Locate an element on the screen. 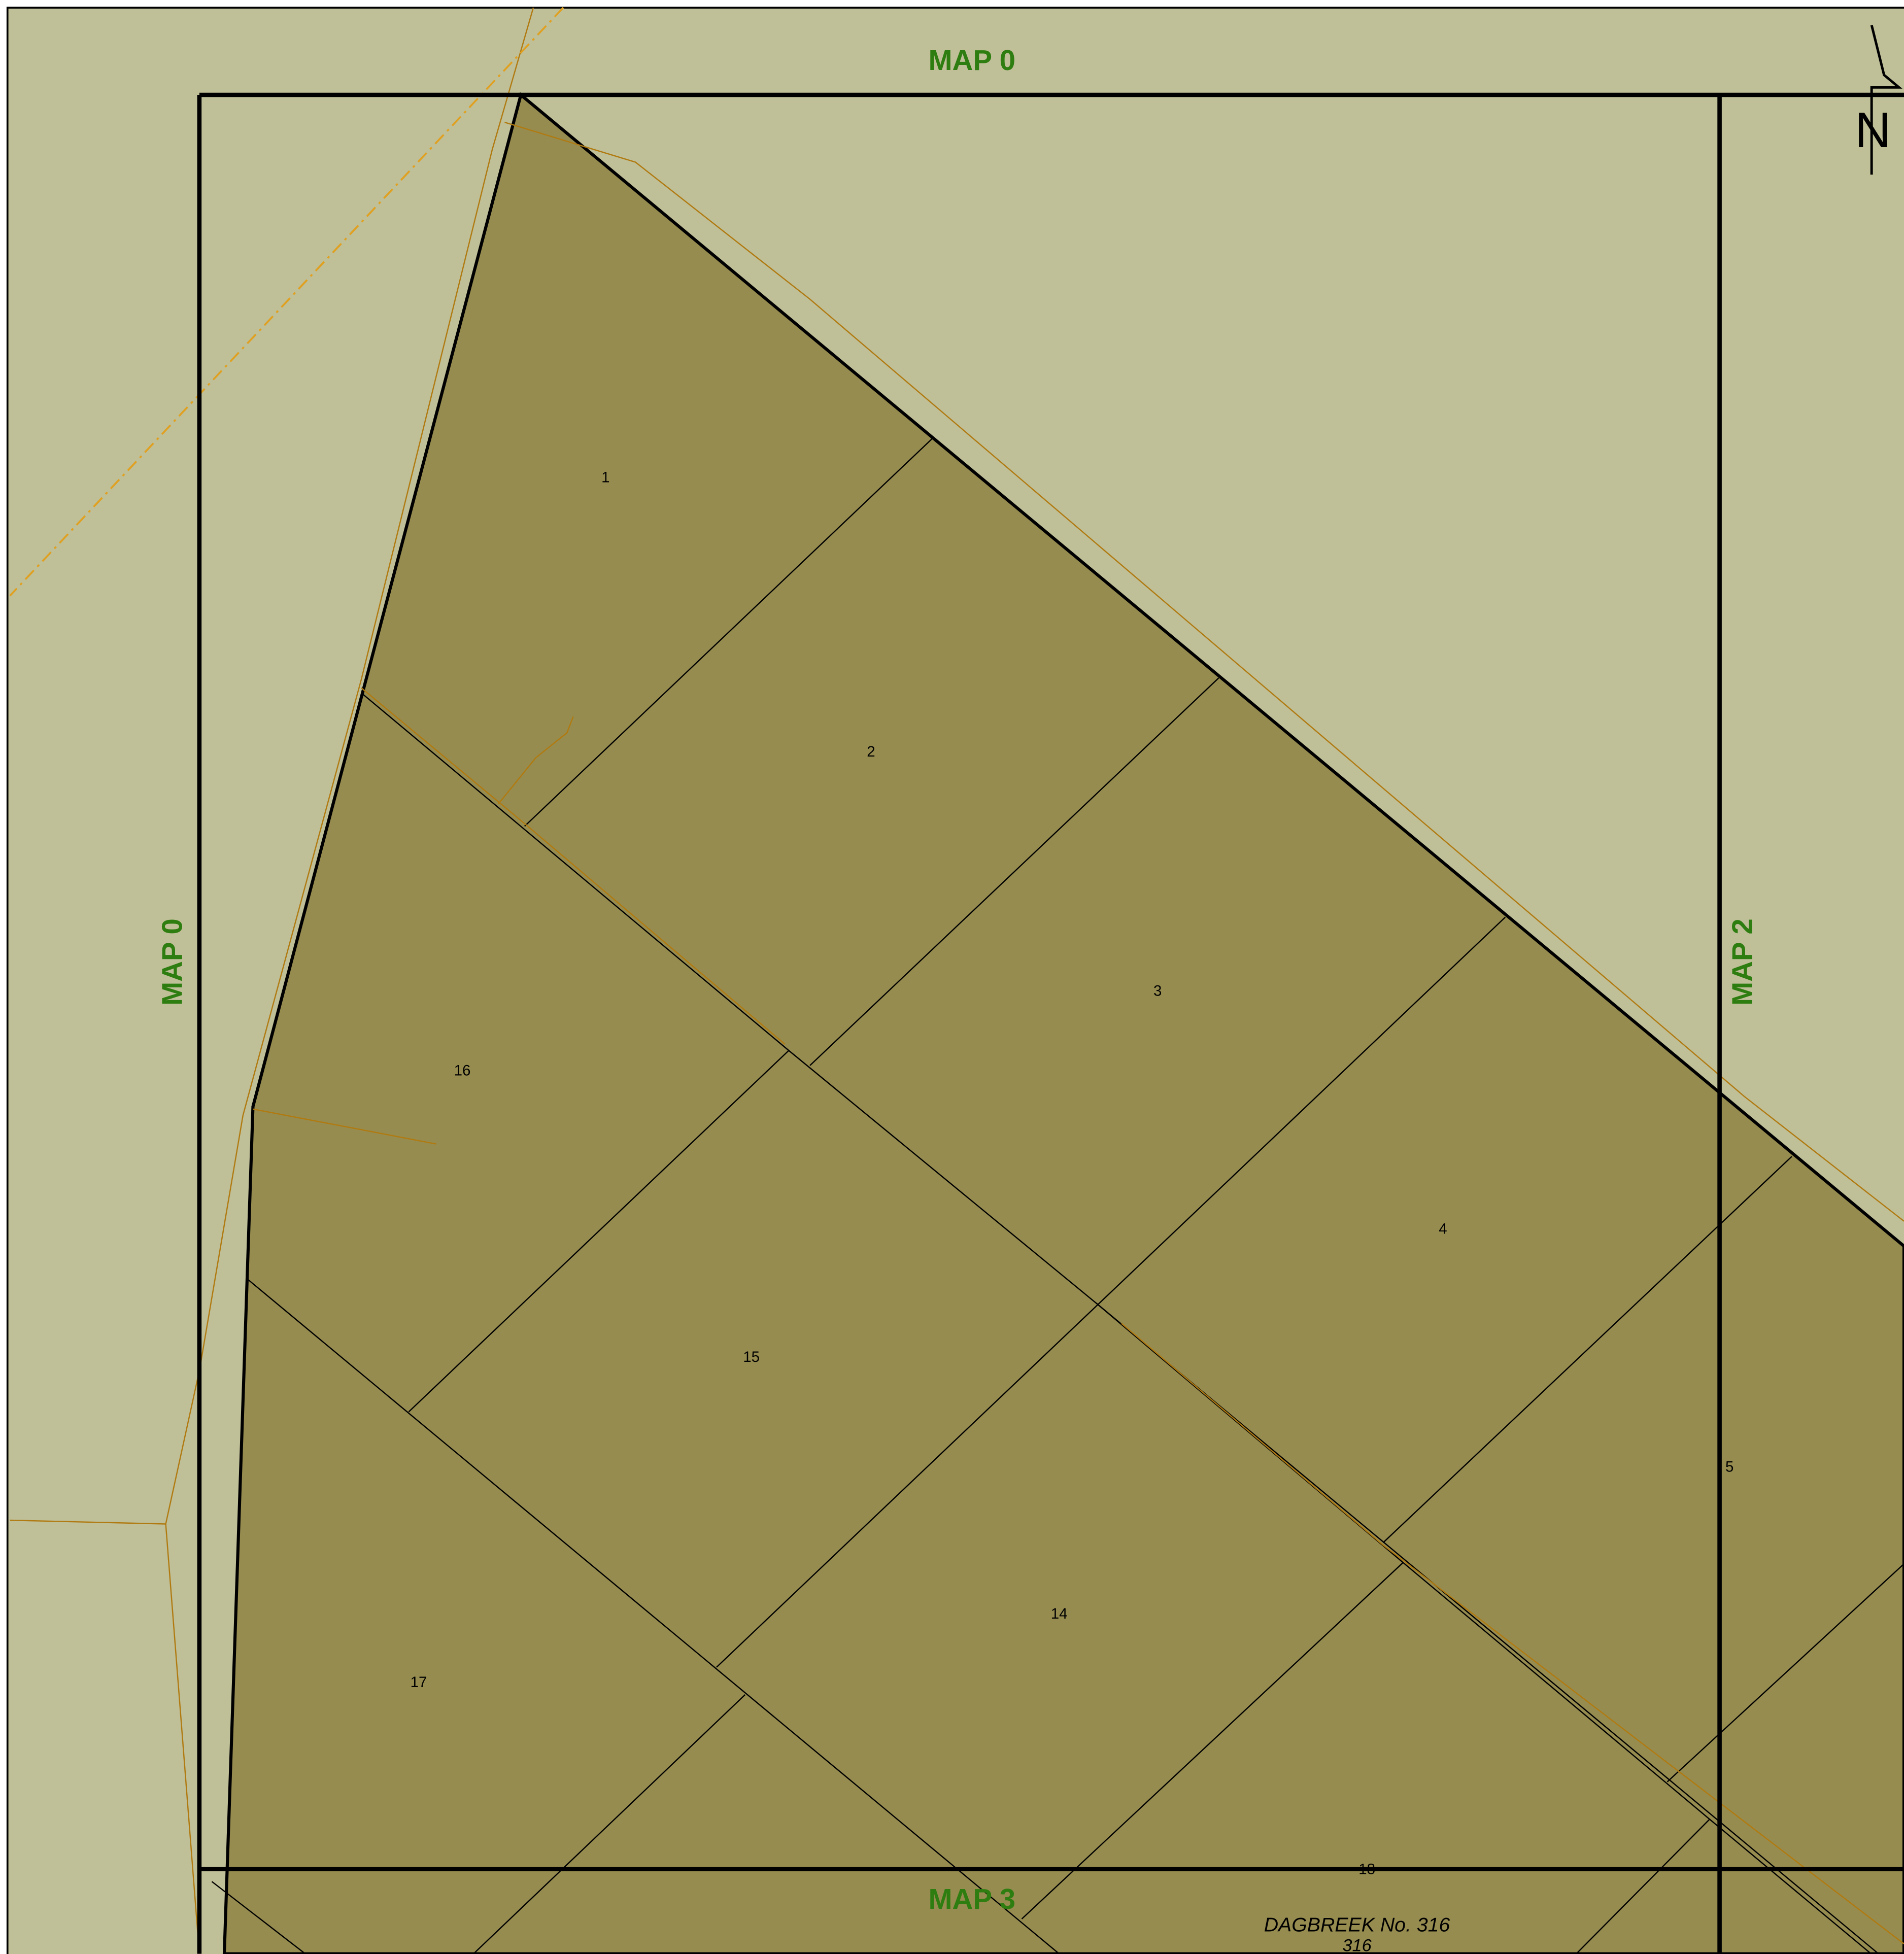 The image size is (1904, 1954). parcel-number: 4 is located at coordinates (1443, 1228).